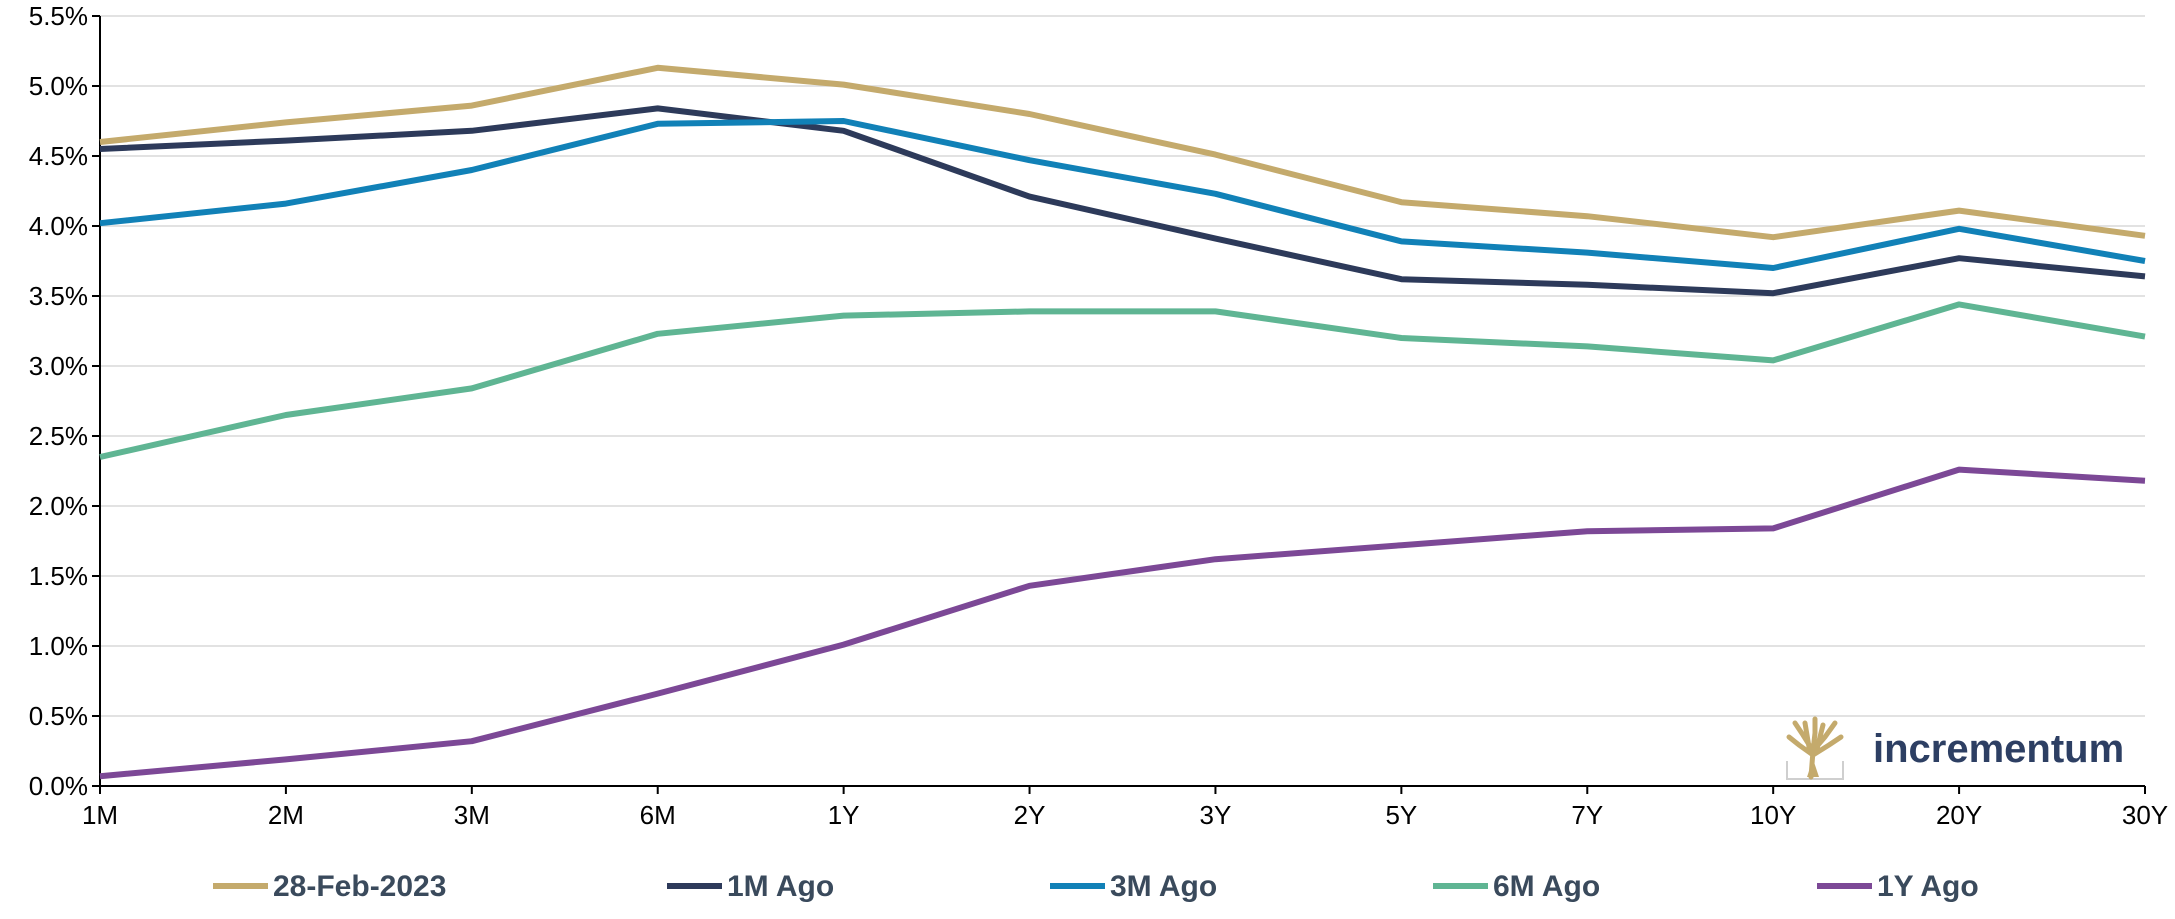  What do you see at coordinates (780, 886) in the screenshot?
I see `legend-label: 1M Ago` at bounding box center [780, 886].